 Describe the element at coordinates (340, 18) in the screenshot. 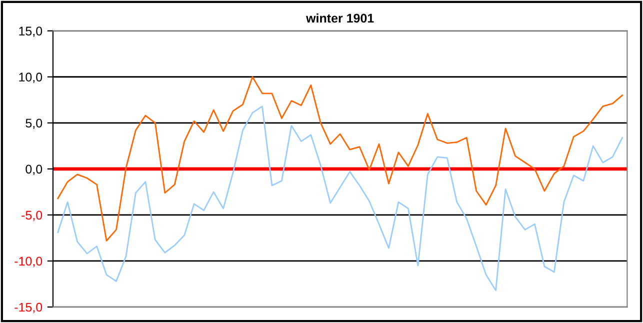

I see `chart-title: winter 1901` at that location.